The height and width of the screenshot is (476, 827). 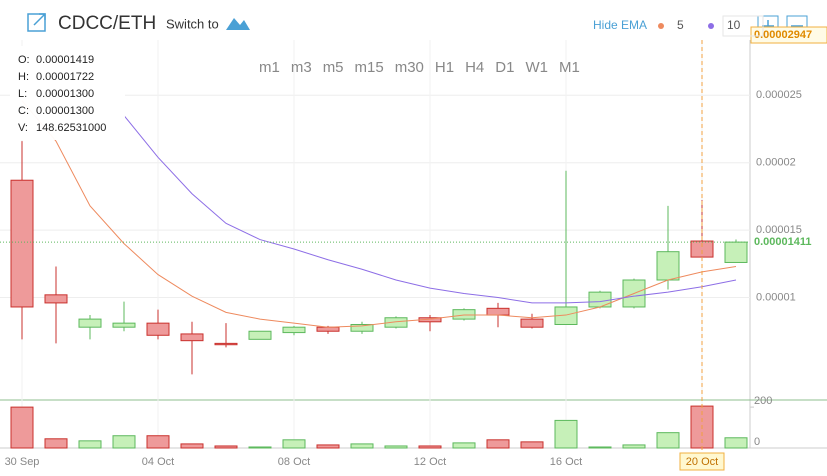 I want to click on x-tick-label: 16 Oct, so click(x=566, y=462).